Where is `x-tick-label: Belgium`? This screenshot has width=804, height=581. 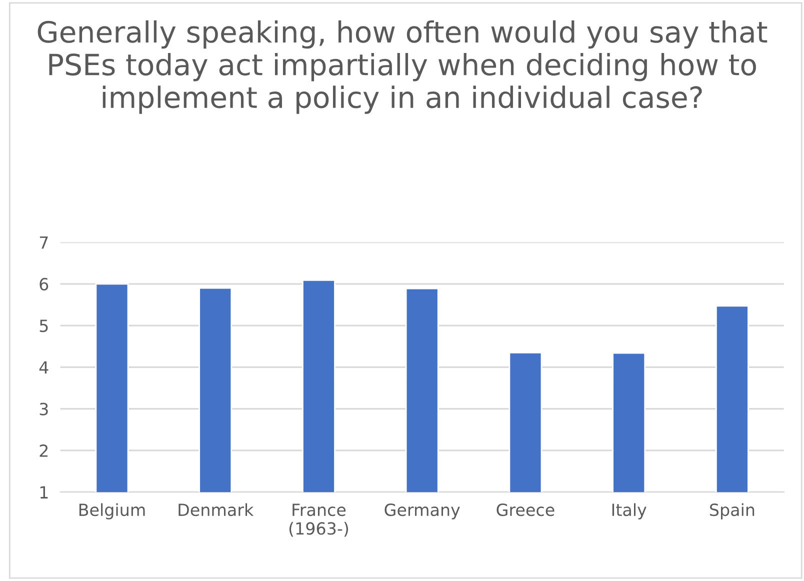 x-tick-label: Belgium is located at coordinates (112, 511).